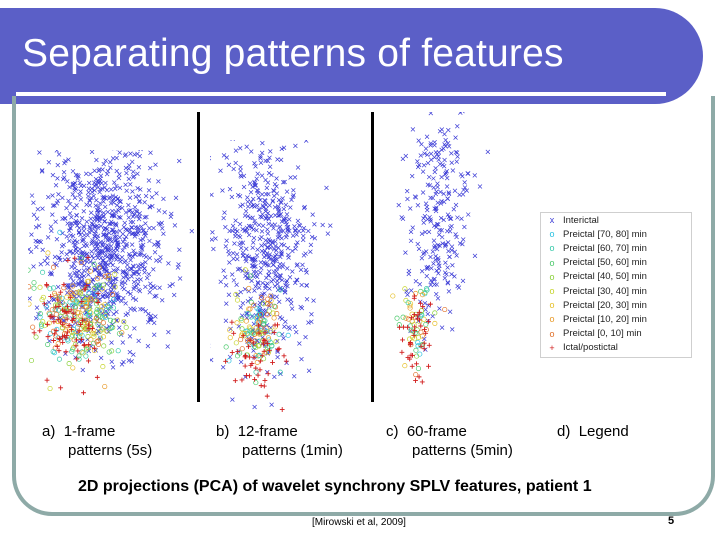 This screenshot has height=540, width=720. I want to click on legend-label: Ictal/postictal, so click(590, 348).